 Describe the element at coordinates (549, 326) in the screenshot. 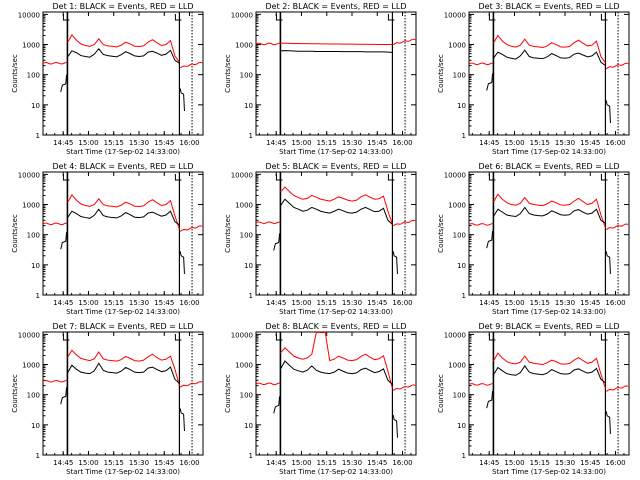

I see `panel-title: Det 9: BLACK = Events, RED = LLD` at that location.